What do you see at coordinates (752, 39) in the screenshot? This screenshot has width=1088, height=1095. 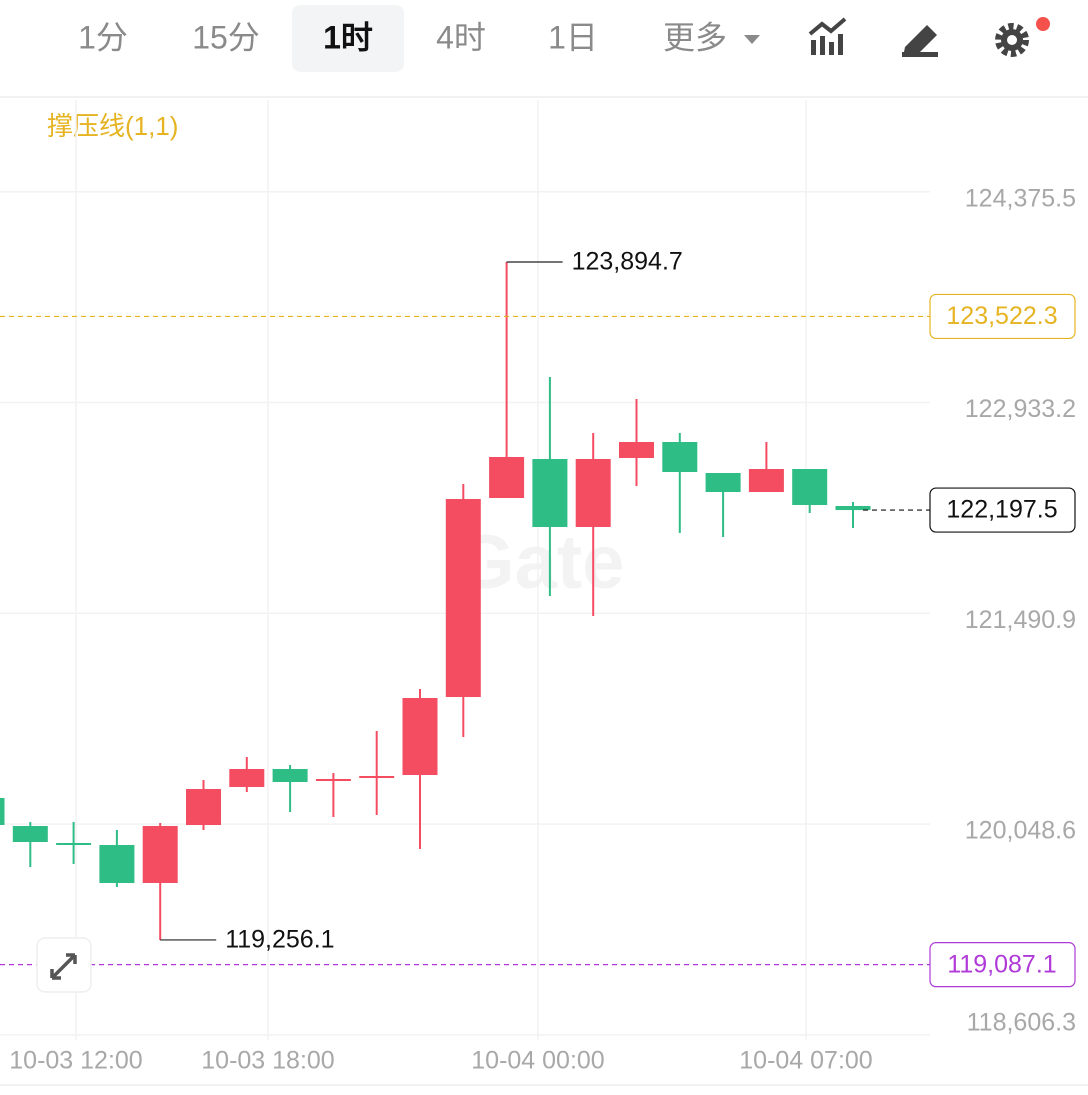 I see `dropdown-arrow` at bounding box center [752, 39].